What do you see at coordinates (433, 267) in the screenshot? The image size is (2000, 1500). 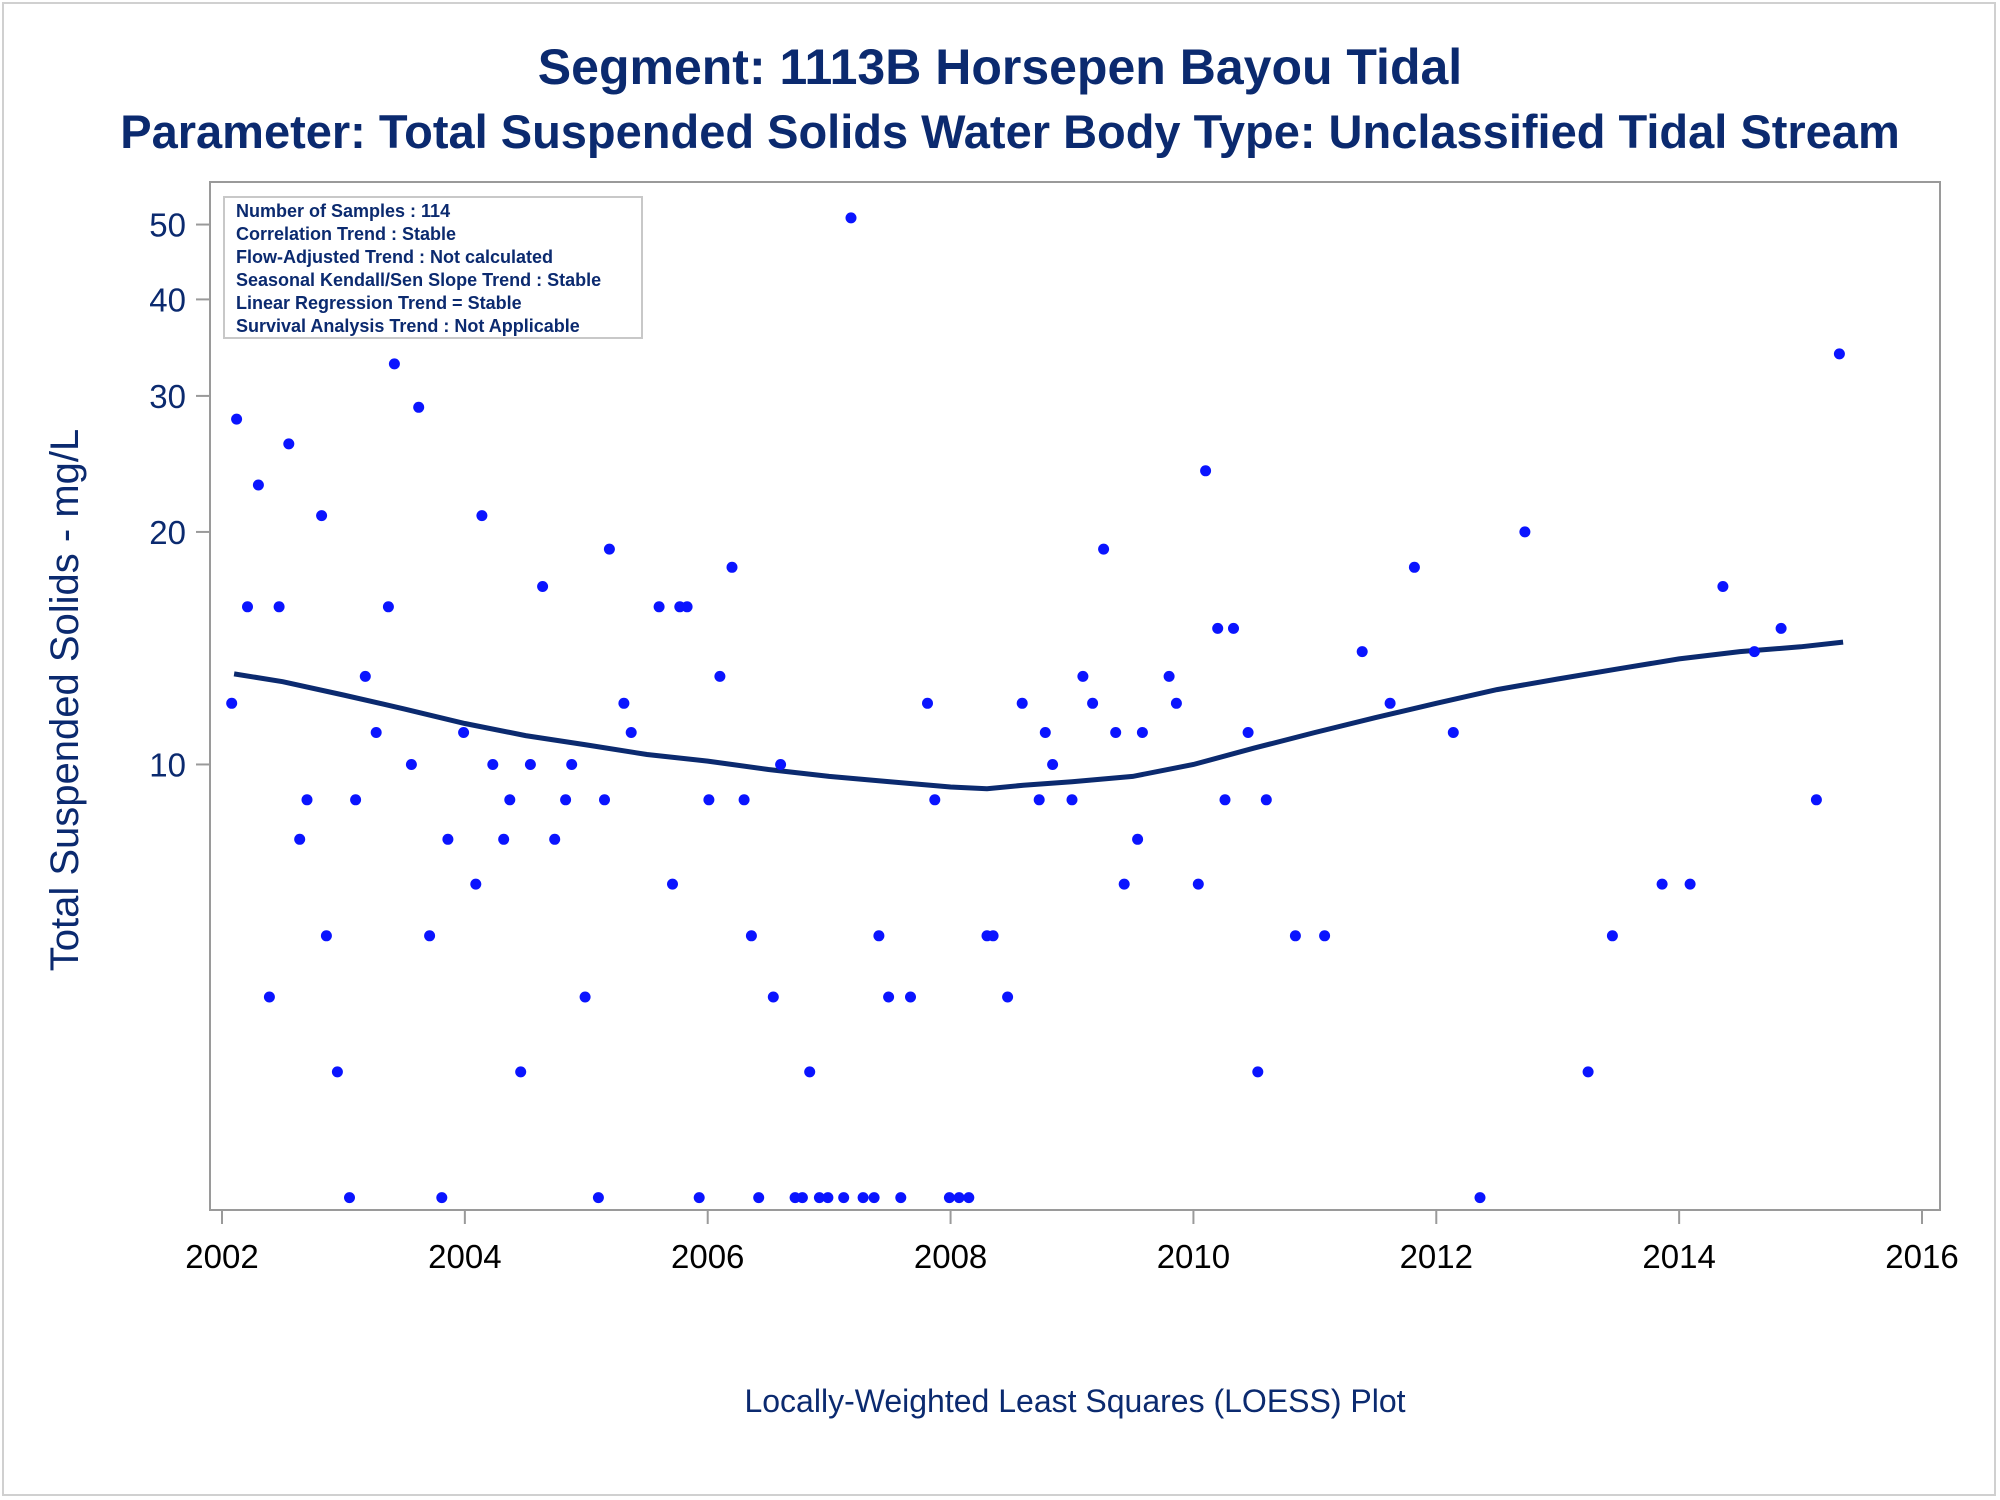 I see `legend-box` at bounding box center [433, 267].